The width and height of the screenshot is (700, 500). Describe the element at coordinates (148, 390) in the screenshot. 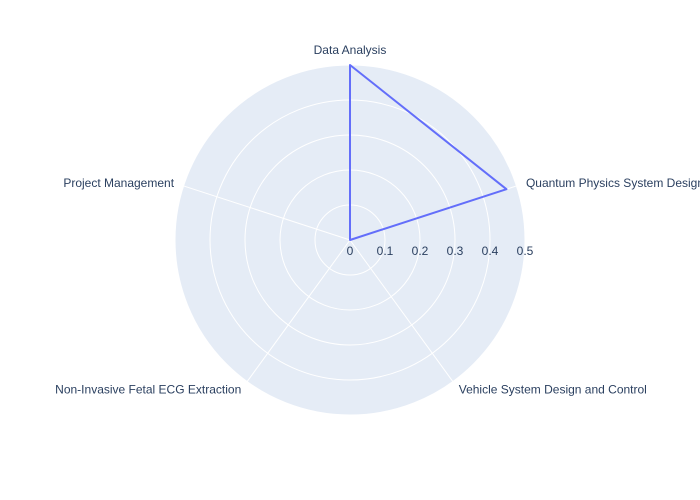

I see `category-label: Non-Invasive Fetal ECG Extraction` at that location.